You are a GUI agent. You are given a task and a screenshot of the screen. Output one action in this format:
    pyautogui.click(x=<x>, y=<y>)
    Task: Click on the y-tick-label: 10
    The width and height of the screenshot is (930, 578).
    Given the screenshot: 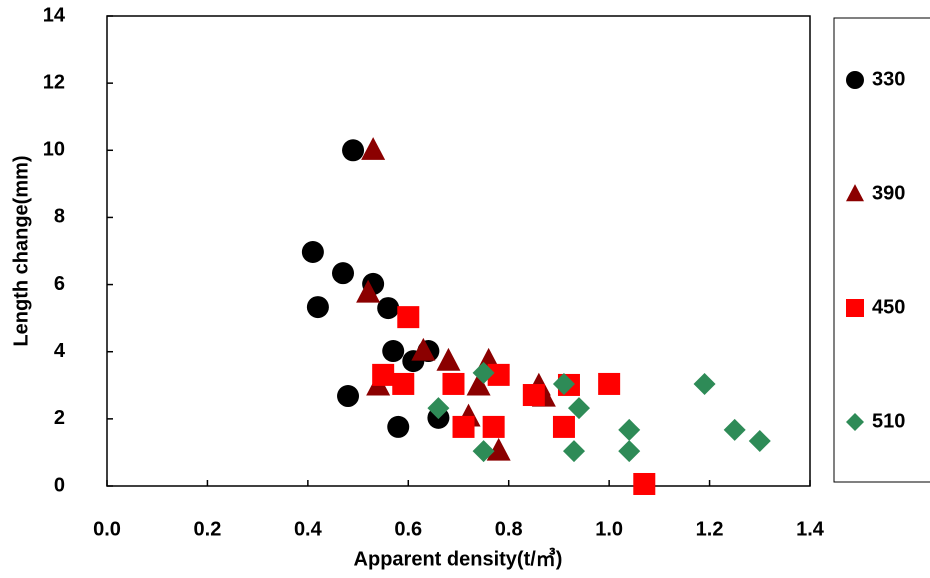 What is the action you would take?
    pyautogui.click(x=54, y=150)
    